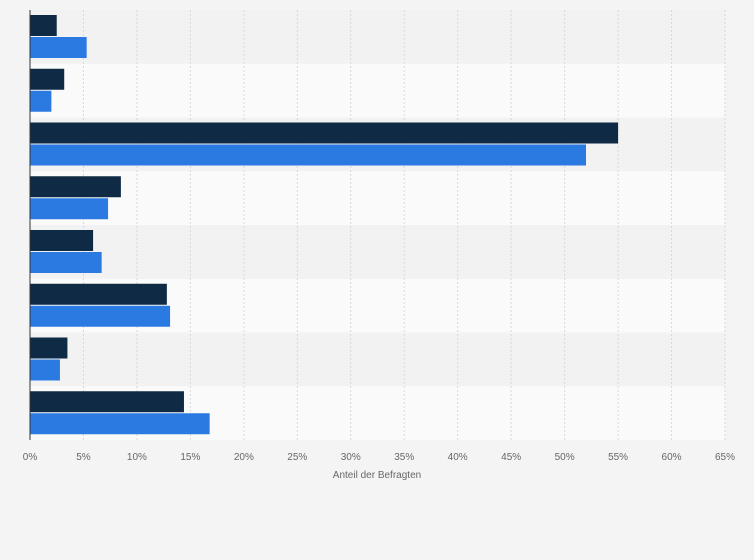  Describe the element at coordinates (190, 457) in the screenshot. I see `x-tick-label: 15%` at that location.